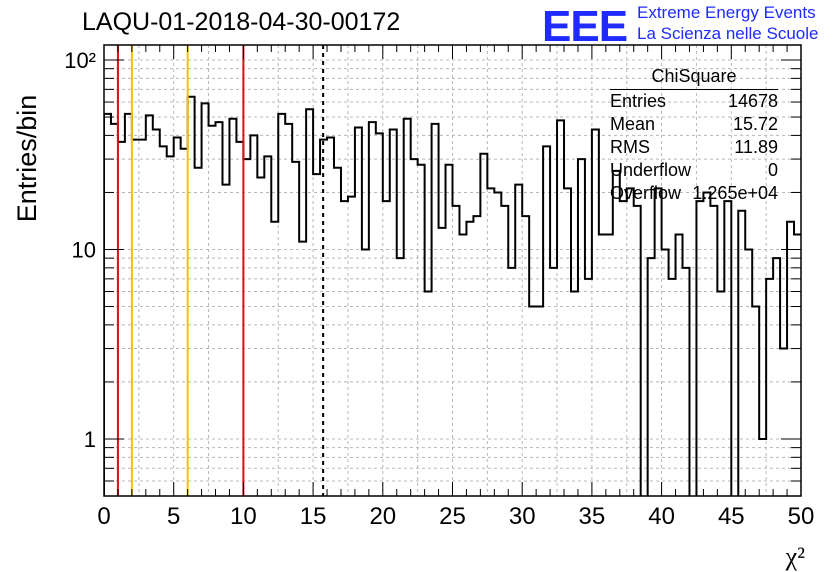 The image size is (836, 572). Describe the element at coordinates (726, 12) in the screenshot. I see `logo-subtitle-1: Extreme Energy Events` at that location.